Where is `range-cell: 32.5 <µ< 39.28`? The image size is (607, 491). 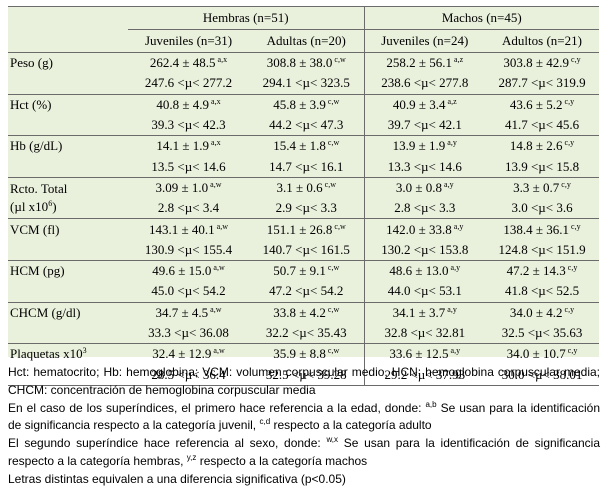
range-cell: 32.5 <µ< 39.28 is located at coordinates (307, 375).